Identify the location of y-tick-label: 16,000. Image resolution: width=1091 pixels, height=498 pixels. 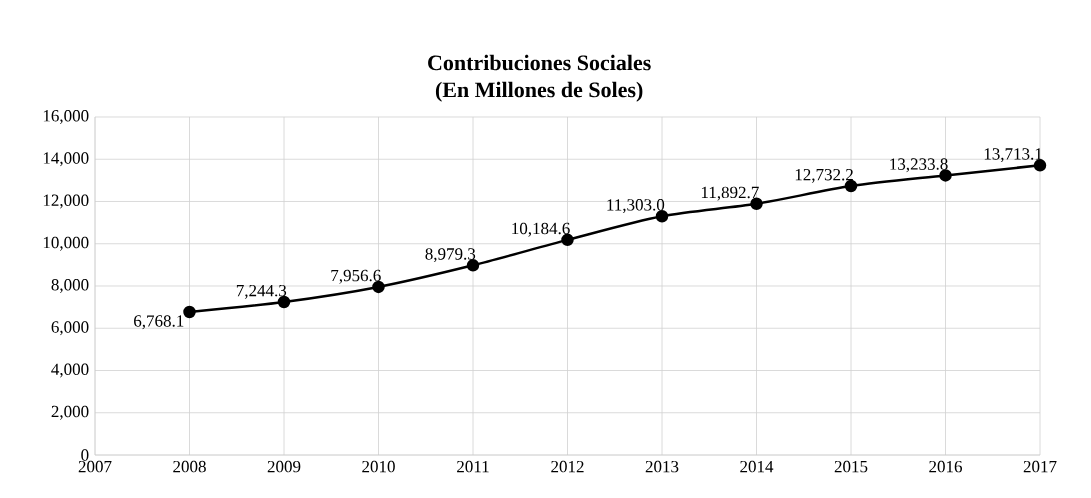
(66, 117).